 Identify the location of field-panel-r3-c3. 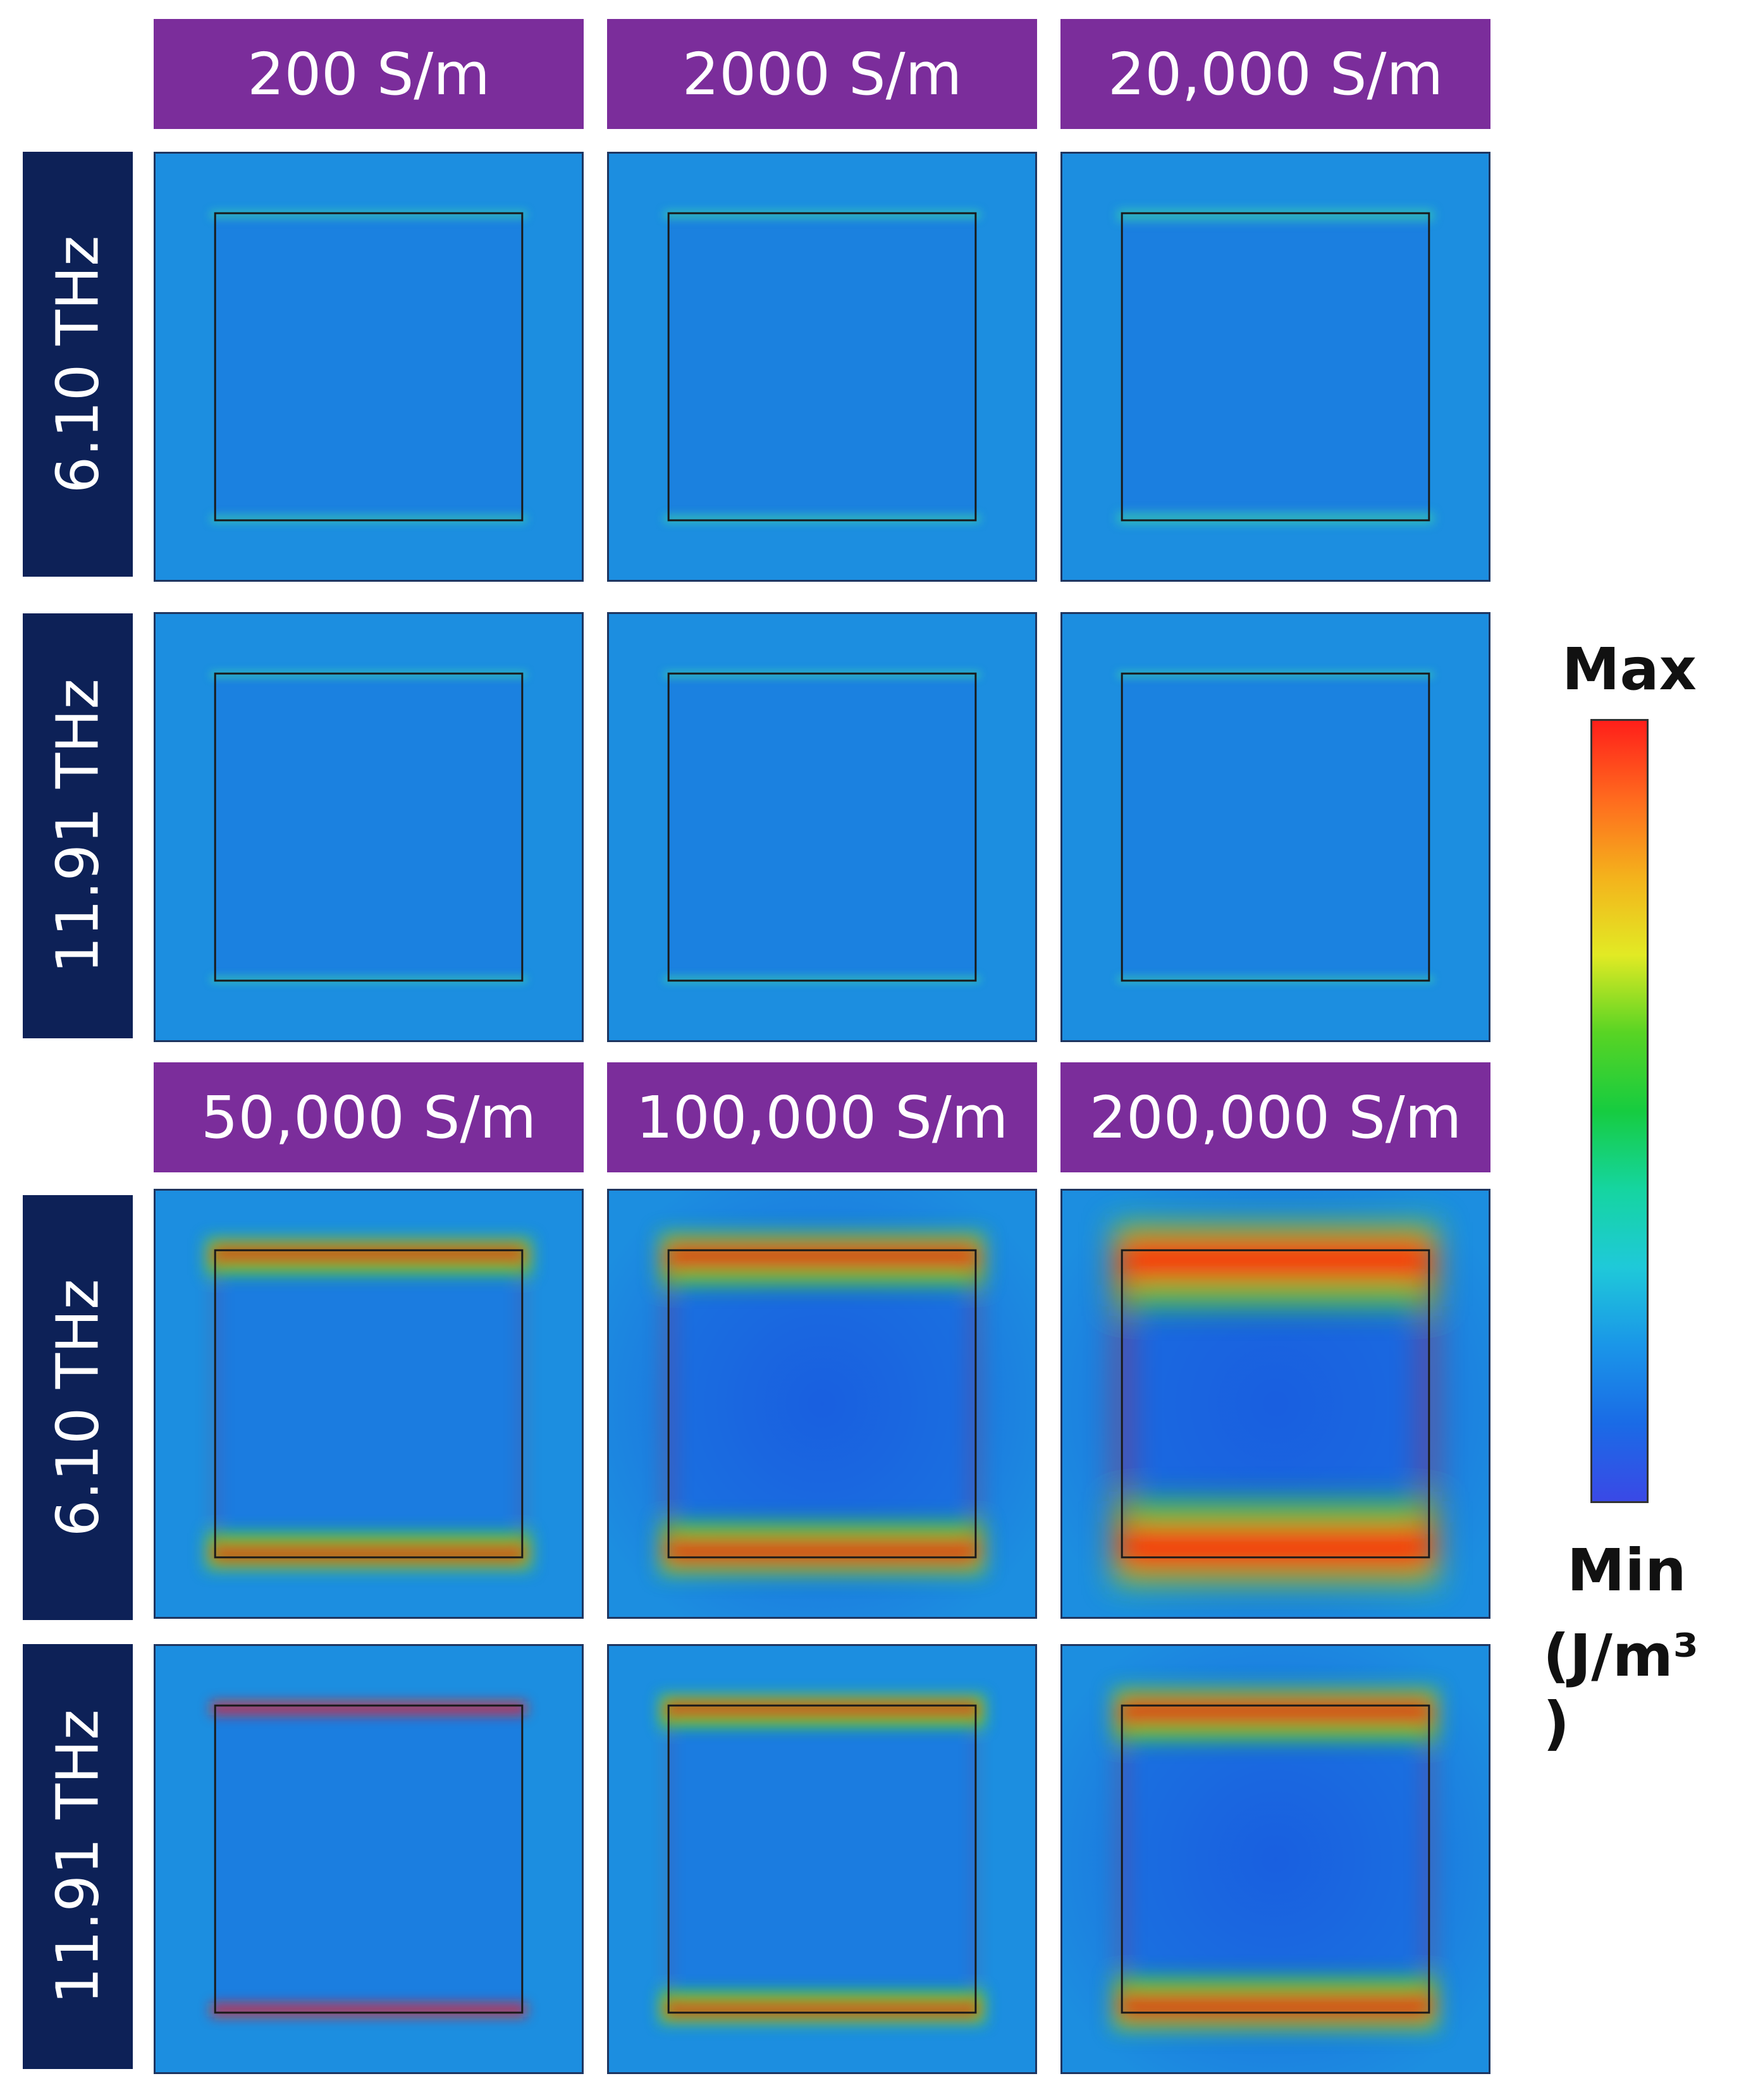
(1275, 1404).